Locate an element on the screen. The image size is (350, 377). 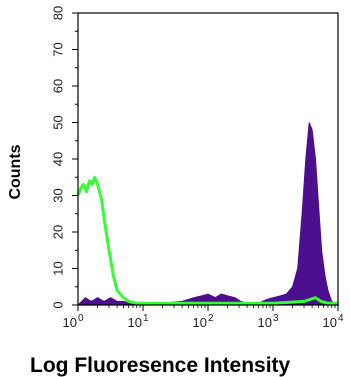
y-tick-label: 20 is located at coordinates (58, 232).